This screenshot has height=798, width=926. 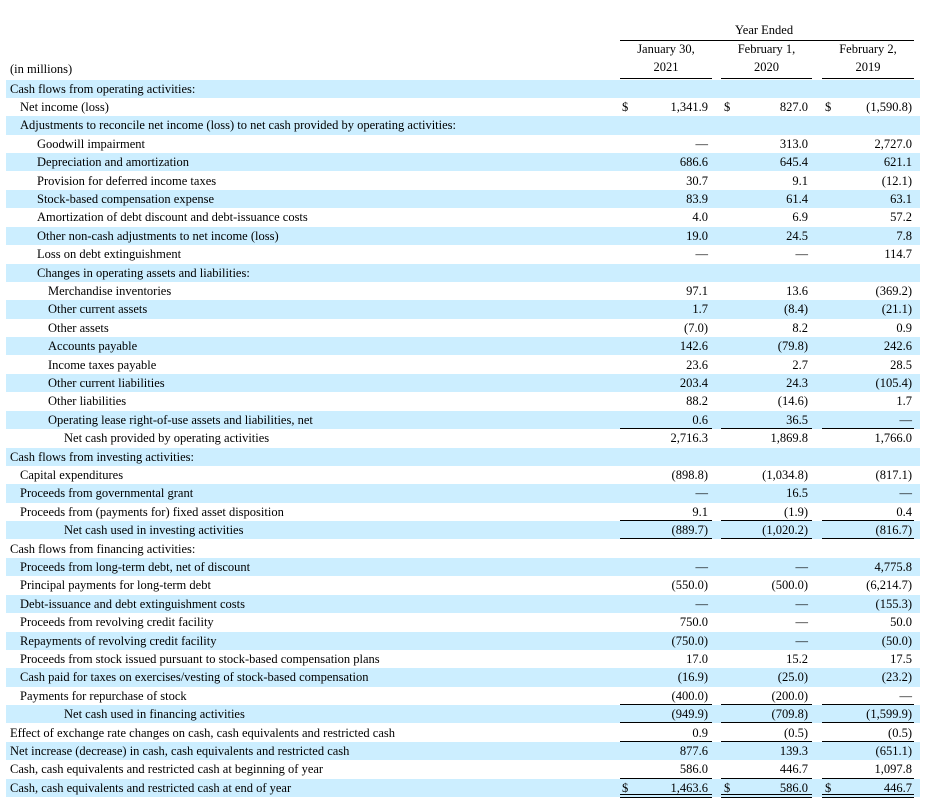 What do you see at coordinates (463, 291) in the screenshot?
I see `table-row: Merchandise inventories 97.1 13.6 (369.2)` at bounding box center [463, 291].